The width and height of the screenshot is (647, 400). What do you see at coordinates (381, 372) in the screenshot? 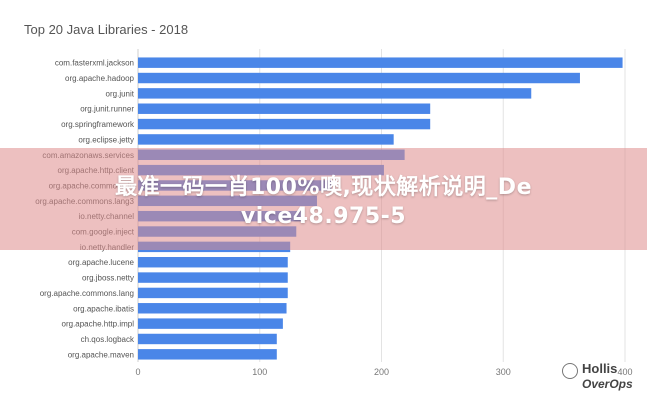
I see `x-tick-label: 200` at bounding box center [381, 372].